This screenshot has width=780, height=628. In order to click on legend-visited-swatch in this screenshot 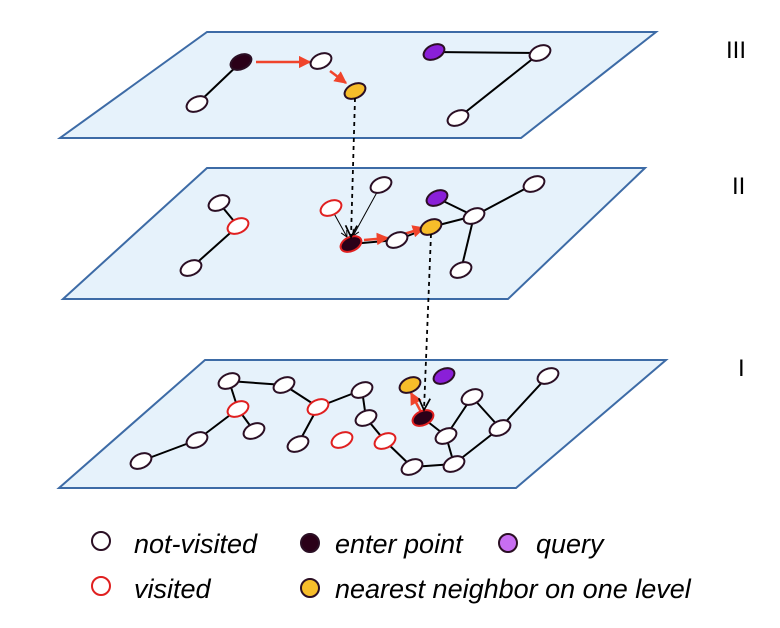, I will do `click(101, 586)`.